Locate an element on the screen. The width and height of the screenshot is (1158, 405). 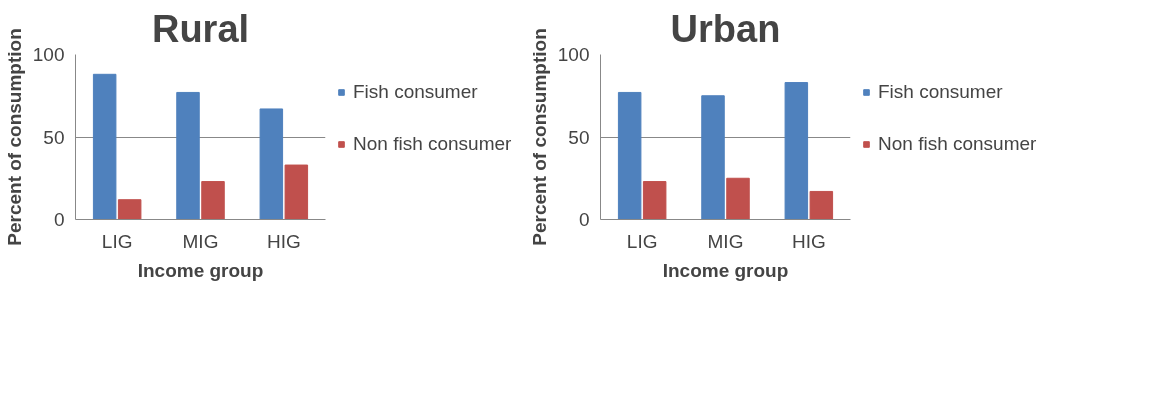
chart-title: Urban is located at coordinates (725, 28).